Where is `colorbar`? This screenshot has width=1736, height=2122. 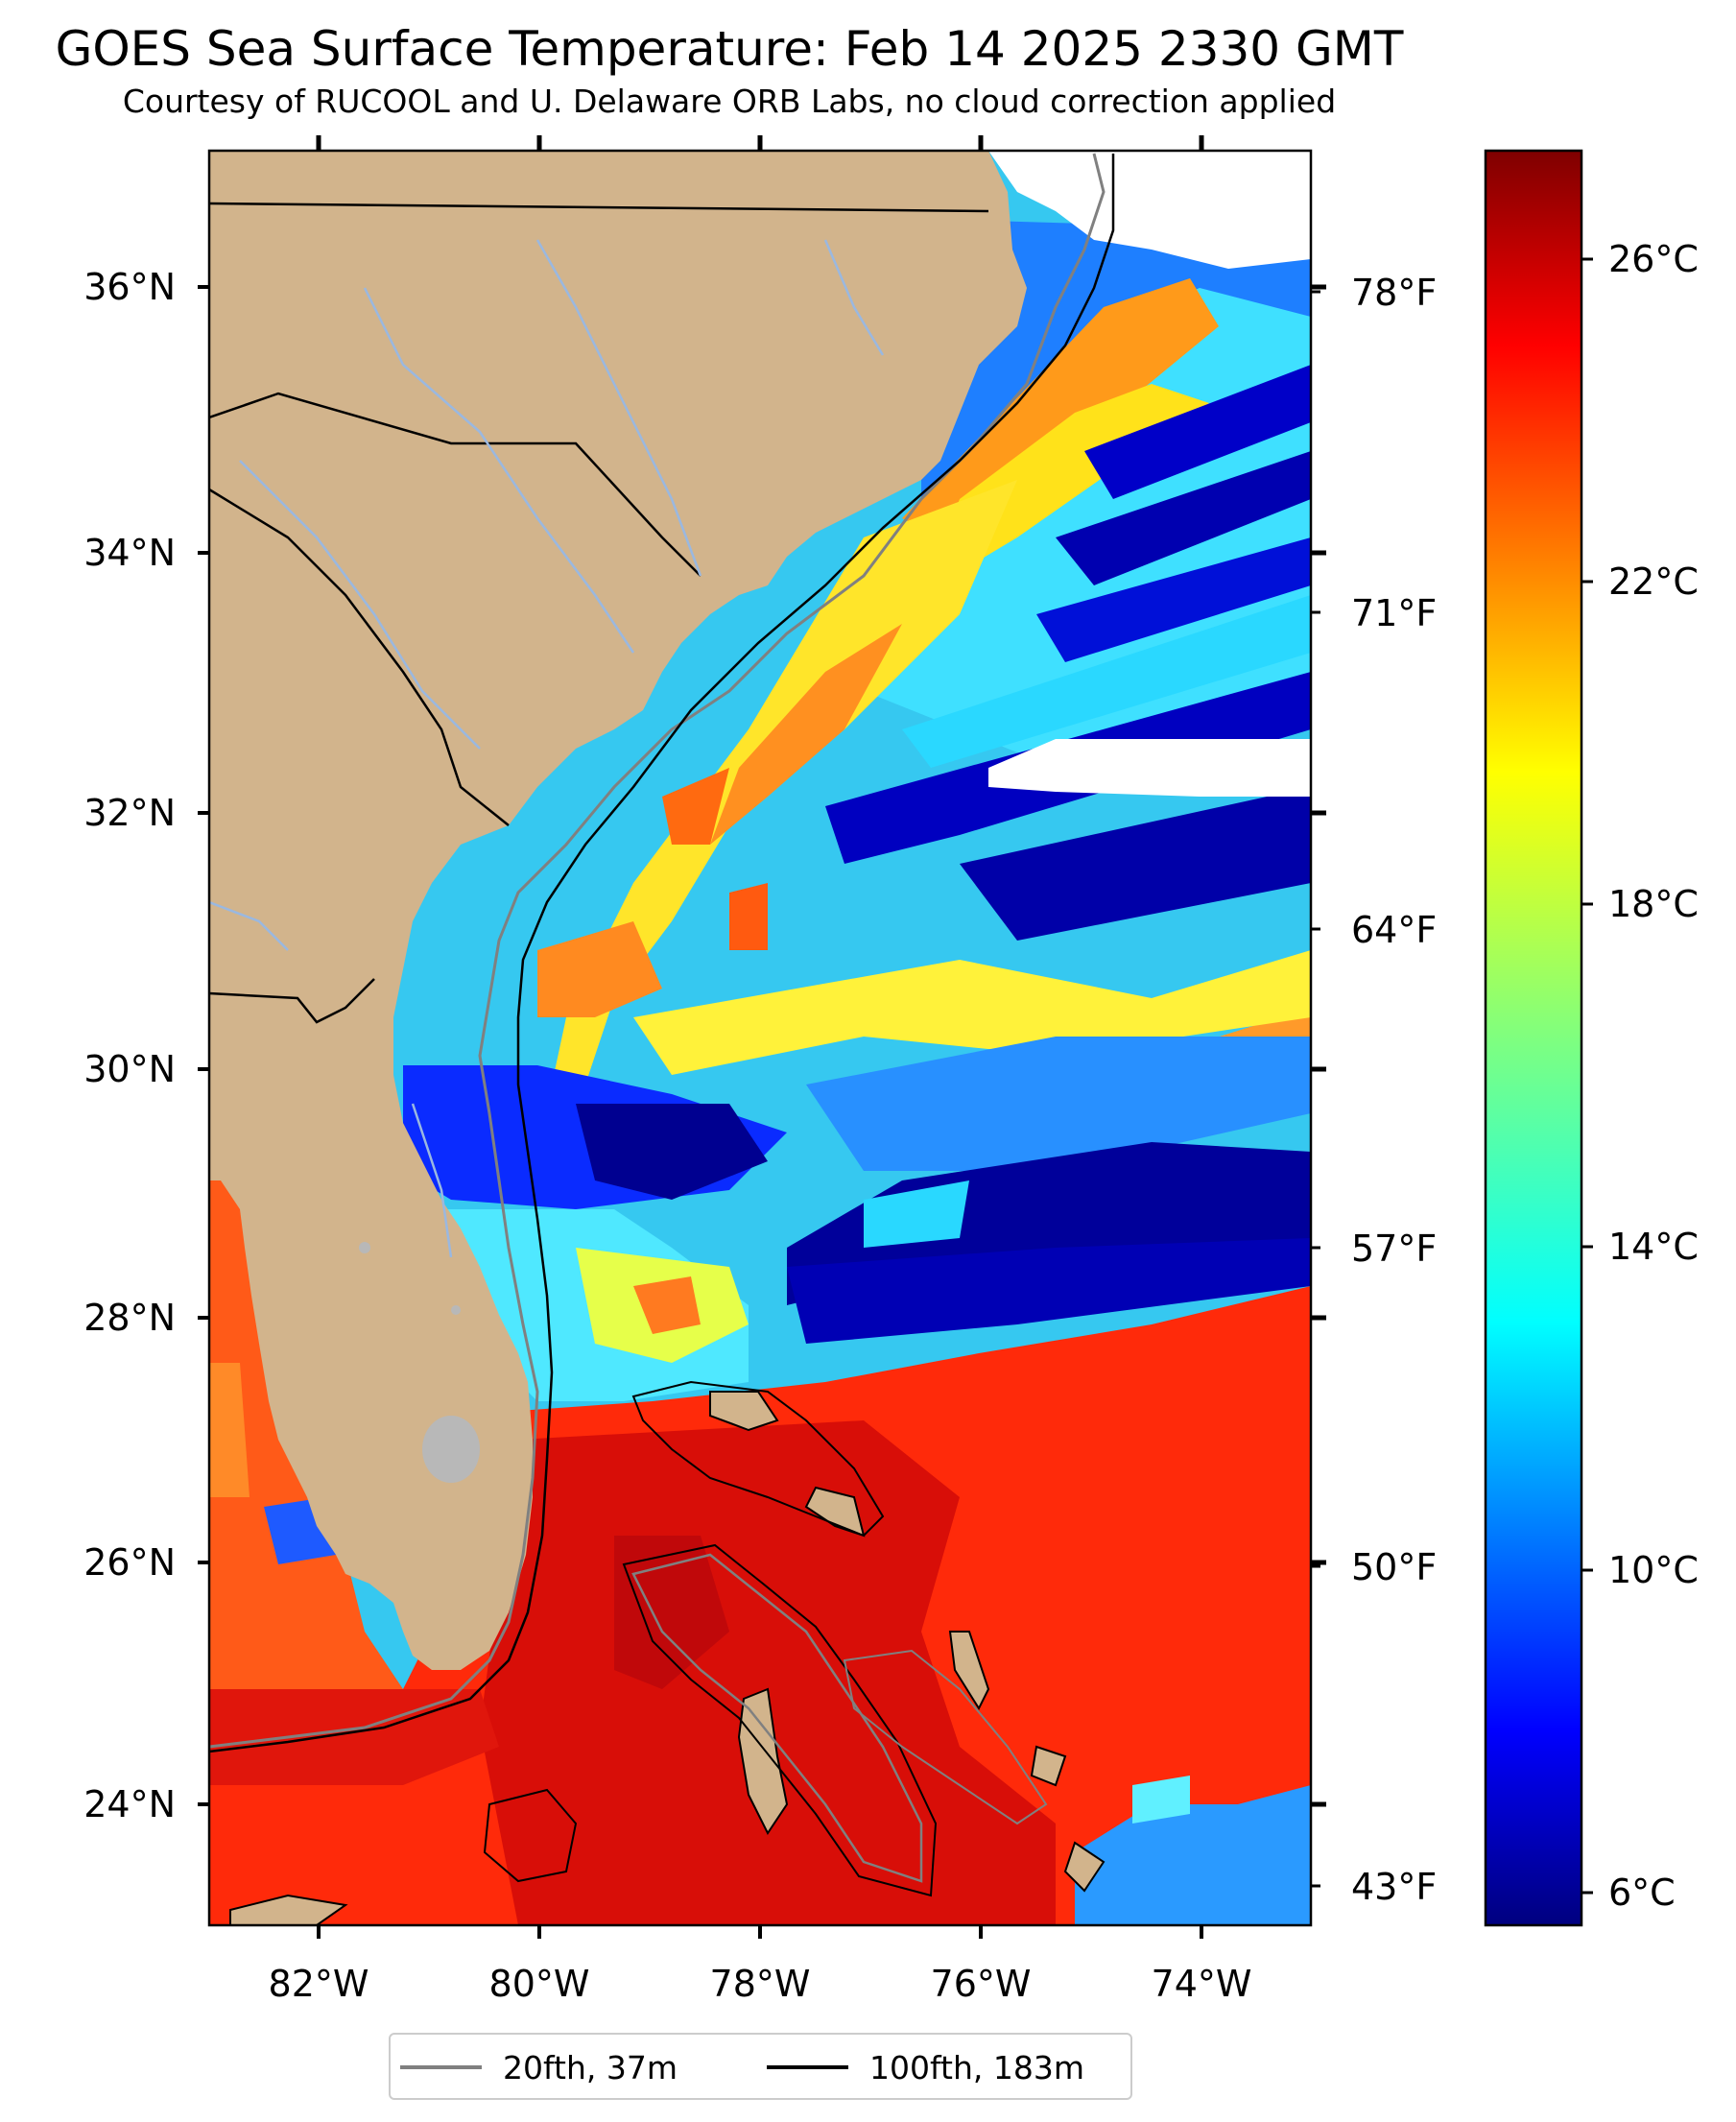
colorbar is located at coordinates (1533, 1038).